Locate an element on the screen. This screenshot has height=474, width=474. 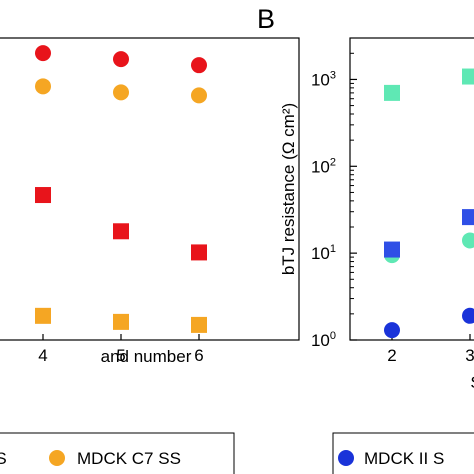
panel-a-legend-marker is located at coordinates (57, 458).